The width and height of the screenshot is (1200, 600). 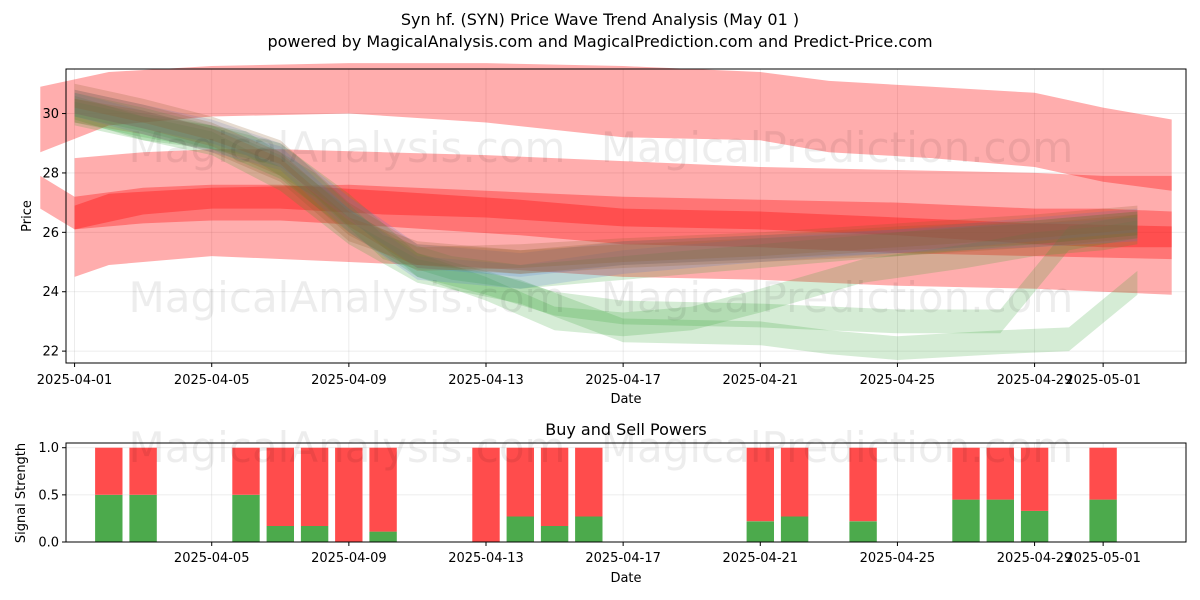 I want to click on power-plot-title: Buy and Sell Powers, so click(x=626, y=429).